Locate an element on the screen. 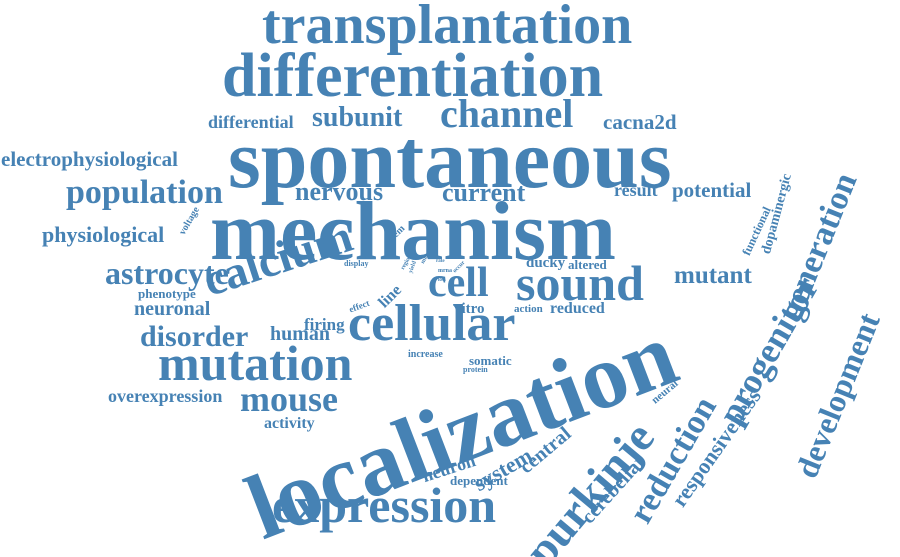 The height and width of the screenshot is (557, 900). word-mutation: mutation is located at coordinates (255, 363).